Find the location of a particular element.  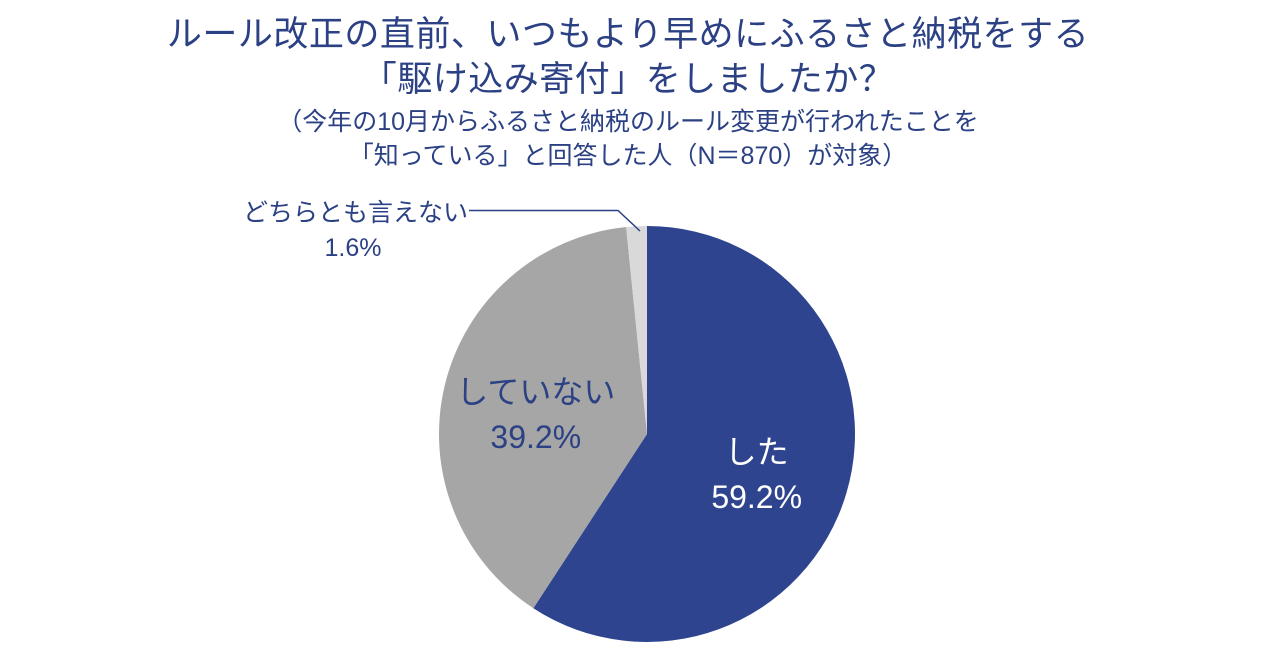

chart-subtitle-line-1: （今年の10月からふるさと納税のルール変更が行われたことを is located at coordinates (628, 122).